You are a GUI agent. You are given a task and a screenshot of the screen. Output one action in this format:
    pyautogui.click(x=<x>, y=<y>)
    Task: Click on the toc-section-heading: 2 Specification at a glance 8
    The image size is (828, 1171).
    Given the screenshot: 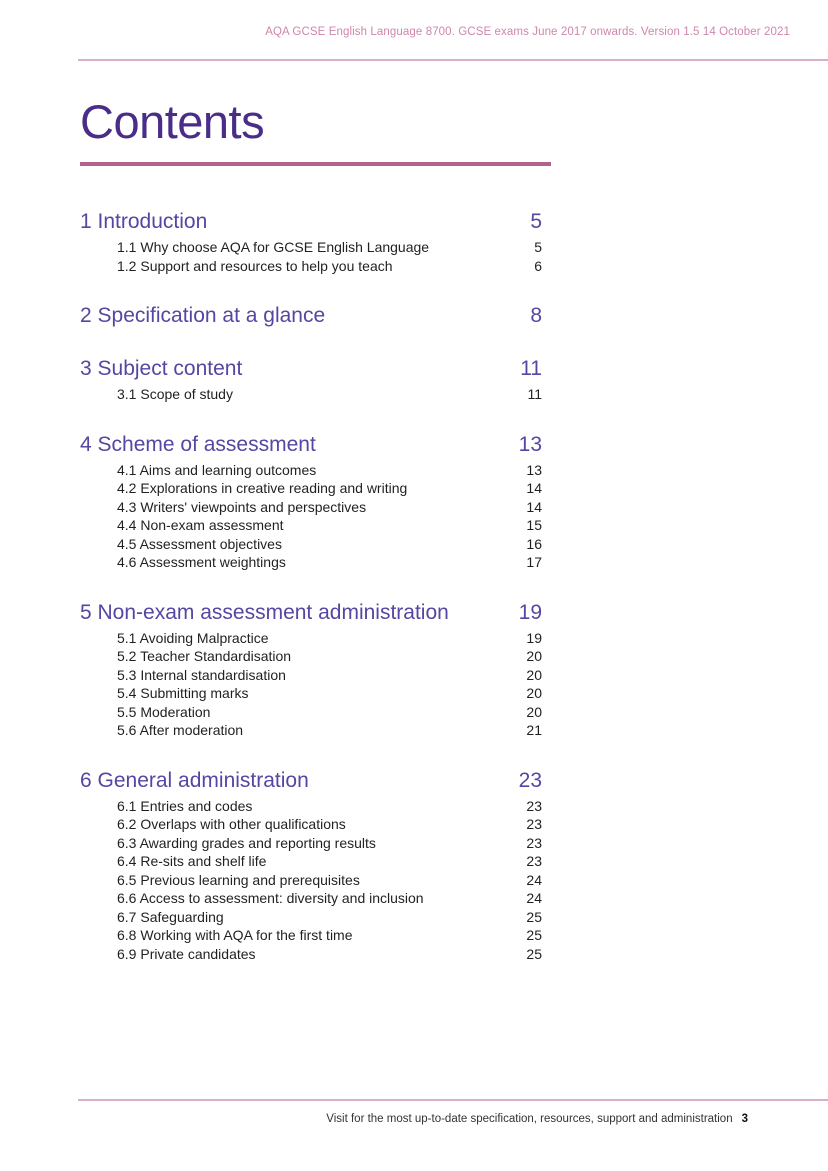 What is the action you would take?
    pyautogui.click(x=311, y=316)
    